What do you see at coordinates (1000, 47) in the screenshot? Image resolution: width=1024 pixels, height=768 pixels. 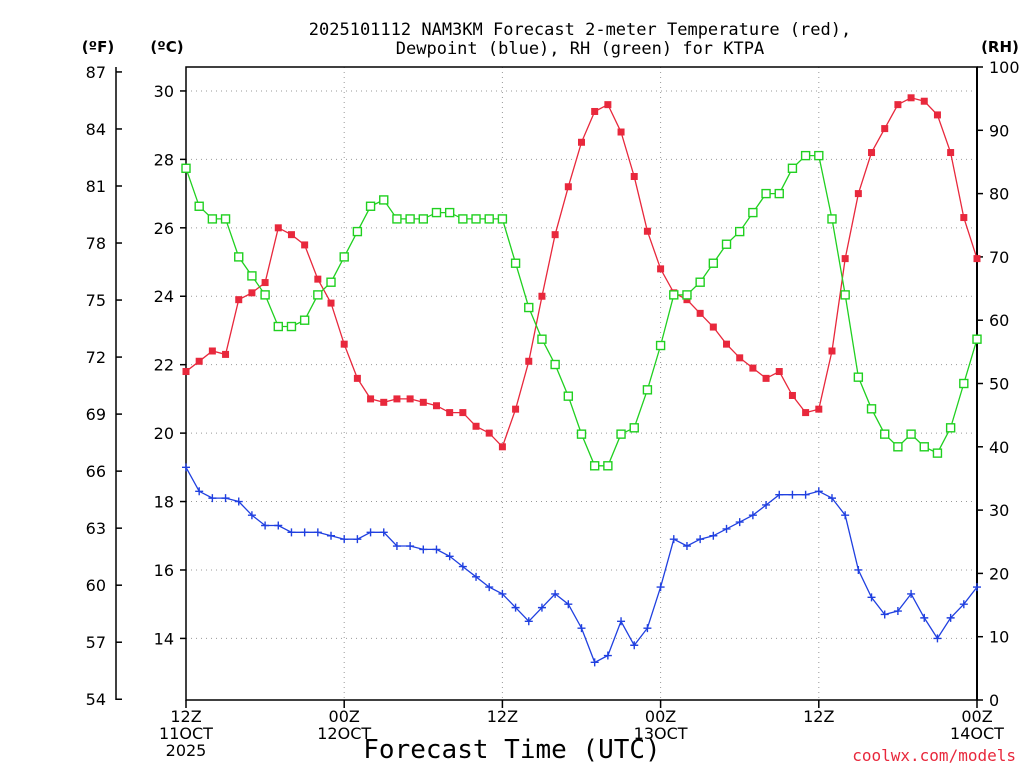 I see `rh-unit-label: (RH)` at bounding box center [1000, 47].